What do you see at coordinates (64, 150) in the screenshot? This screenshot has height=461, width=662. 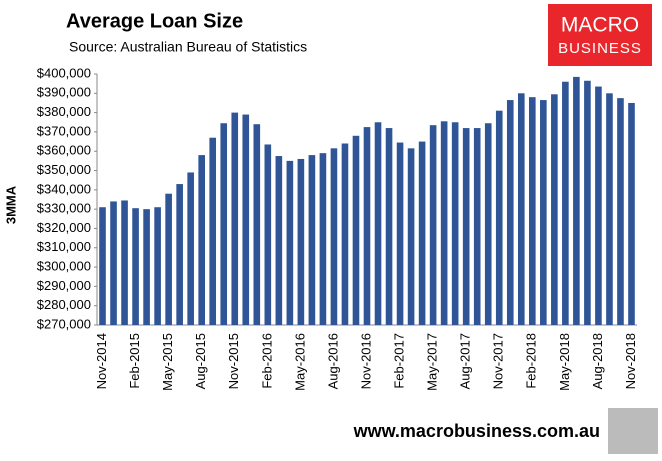 I see `y-tick-label: $360,000` at bounding box center [64, 150].